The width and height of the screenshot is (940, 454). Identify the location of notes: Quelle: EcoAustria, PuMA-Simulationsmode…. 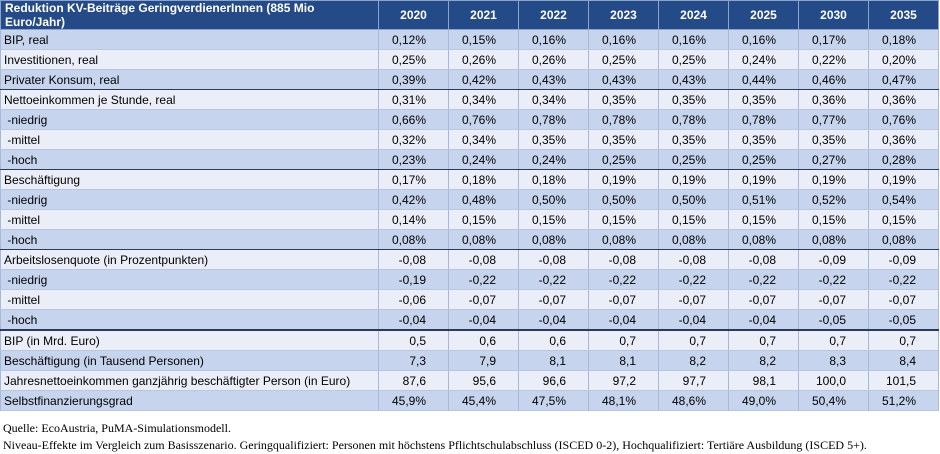
(471, 437).